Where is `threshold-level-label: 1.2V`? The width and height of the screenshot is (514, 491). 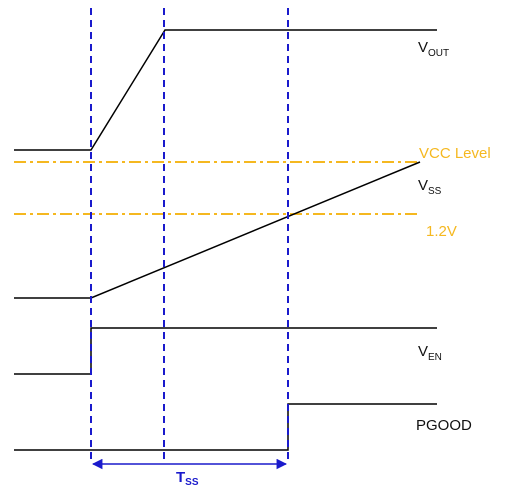
threshold-level-label: 1.2V is located at coordinates (441, 231).